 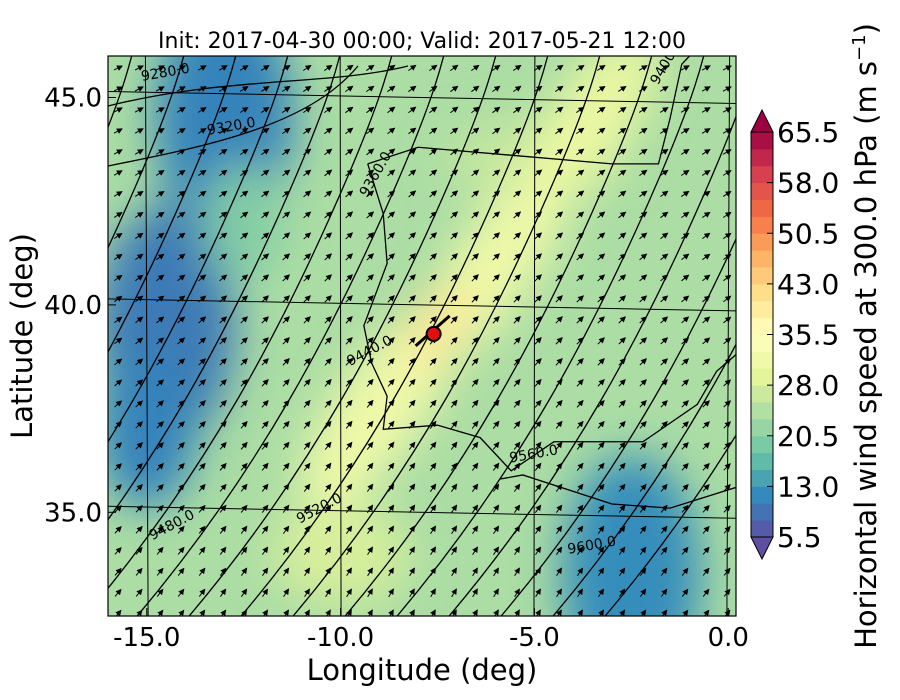 I want to click on coastline-segment, so click(x=617, y=491).